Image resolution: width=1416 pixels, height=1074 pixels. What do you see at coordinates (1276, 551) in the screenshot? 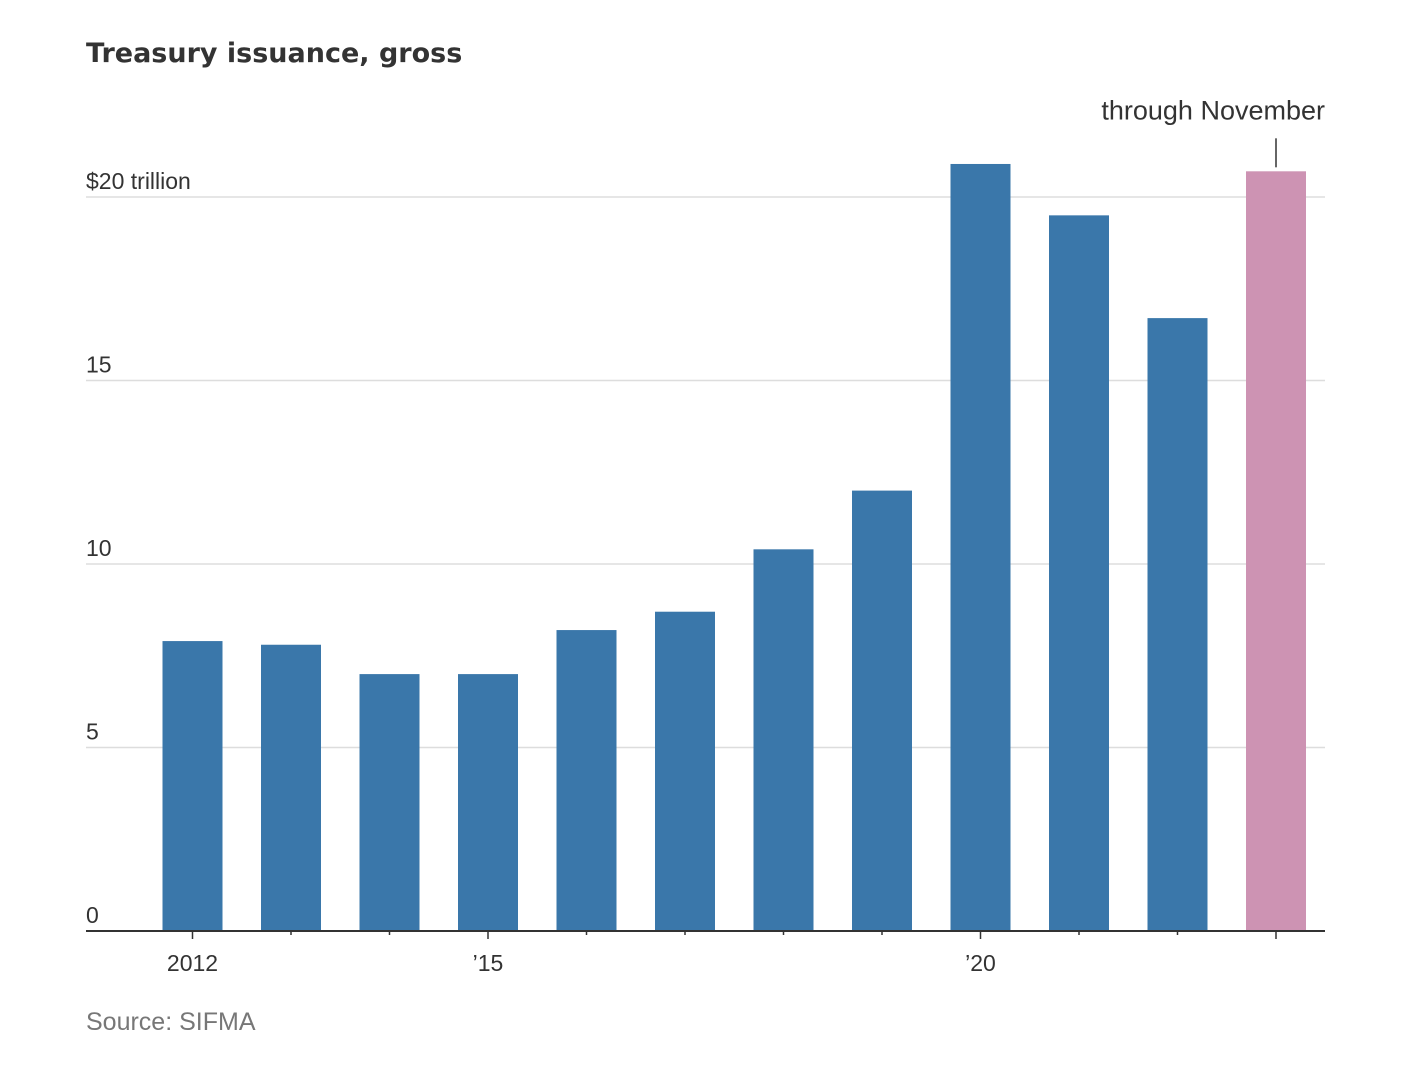
I see `bar-2023` at bounding box center [1276, 551].